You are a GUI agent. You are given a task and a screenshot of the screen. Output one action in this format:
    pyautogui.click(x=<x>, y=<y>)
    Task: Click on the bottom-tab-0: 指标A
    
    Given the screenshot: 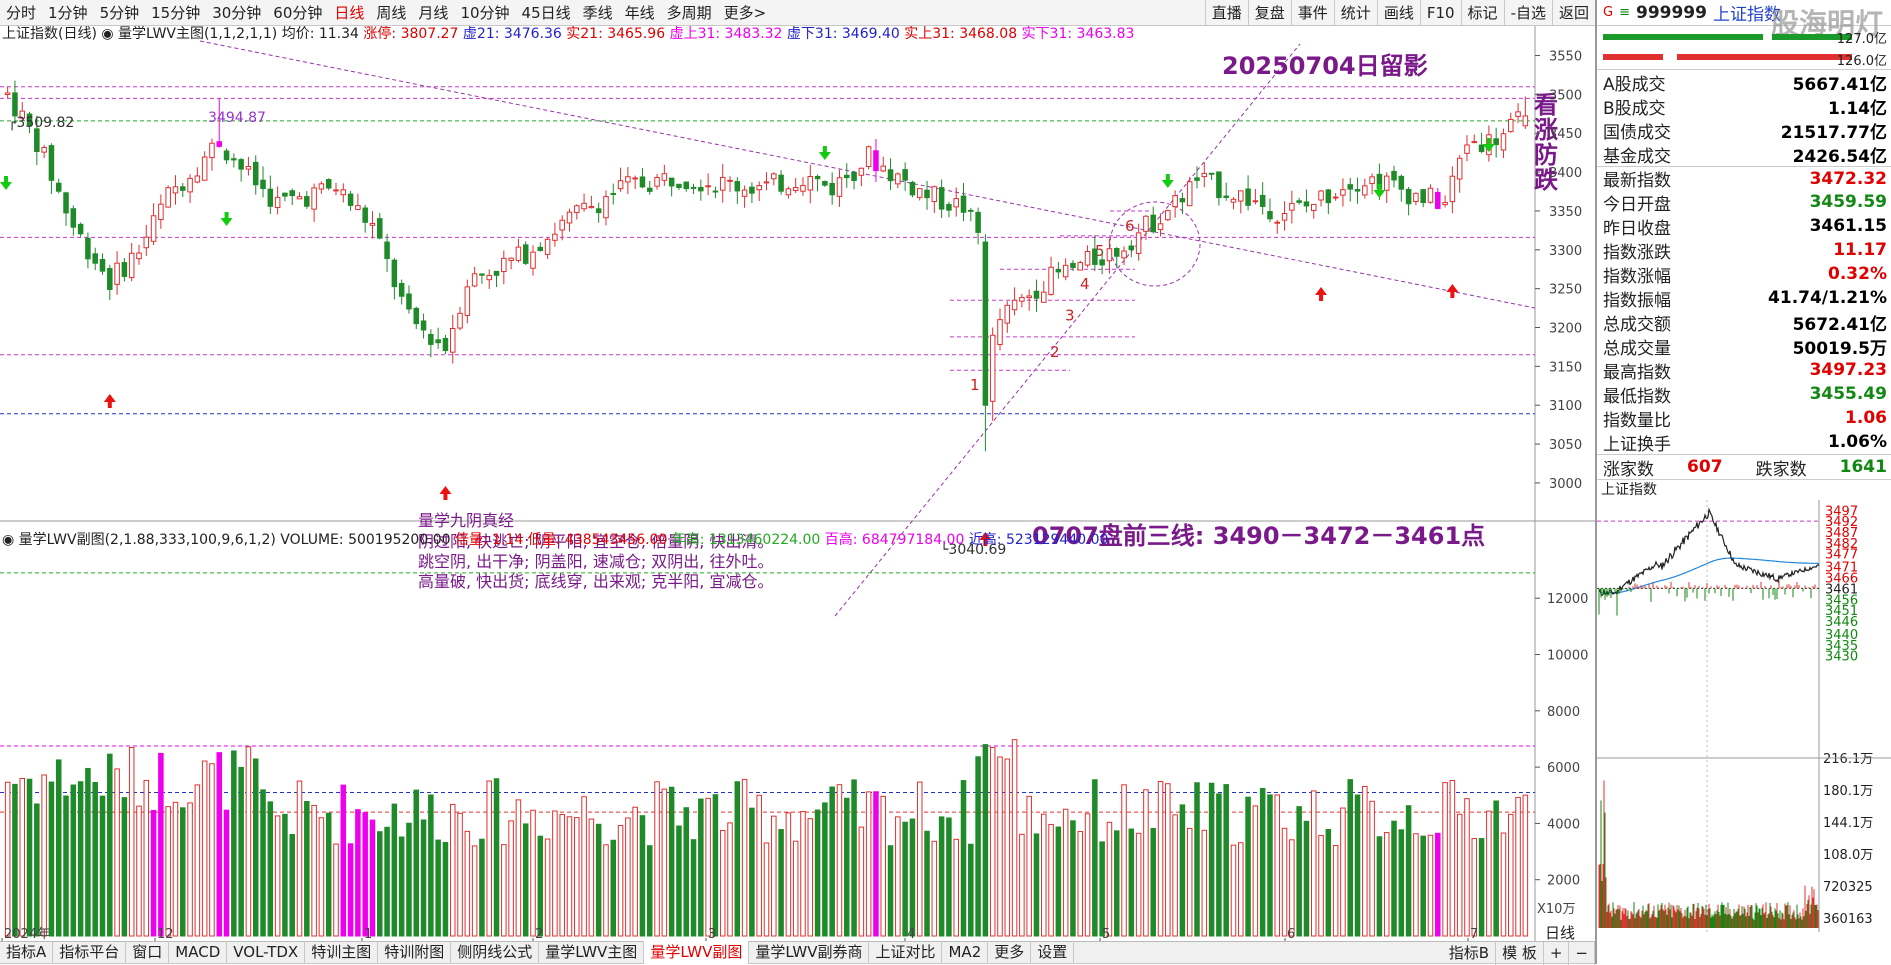 What is the action you would take?
    pyautogui.click(x=27, y=952)
    